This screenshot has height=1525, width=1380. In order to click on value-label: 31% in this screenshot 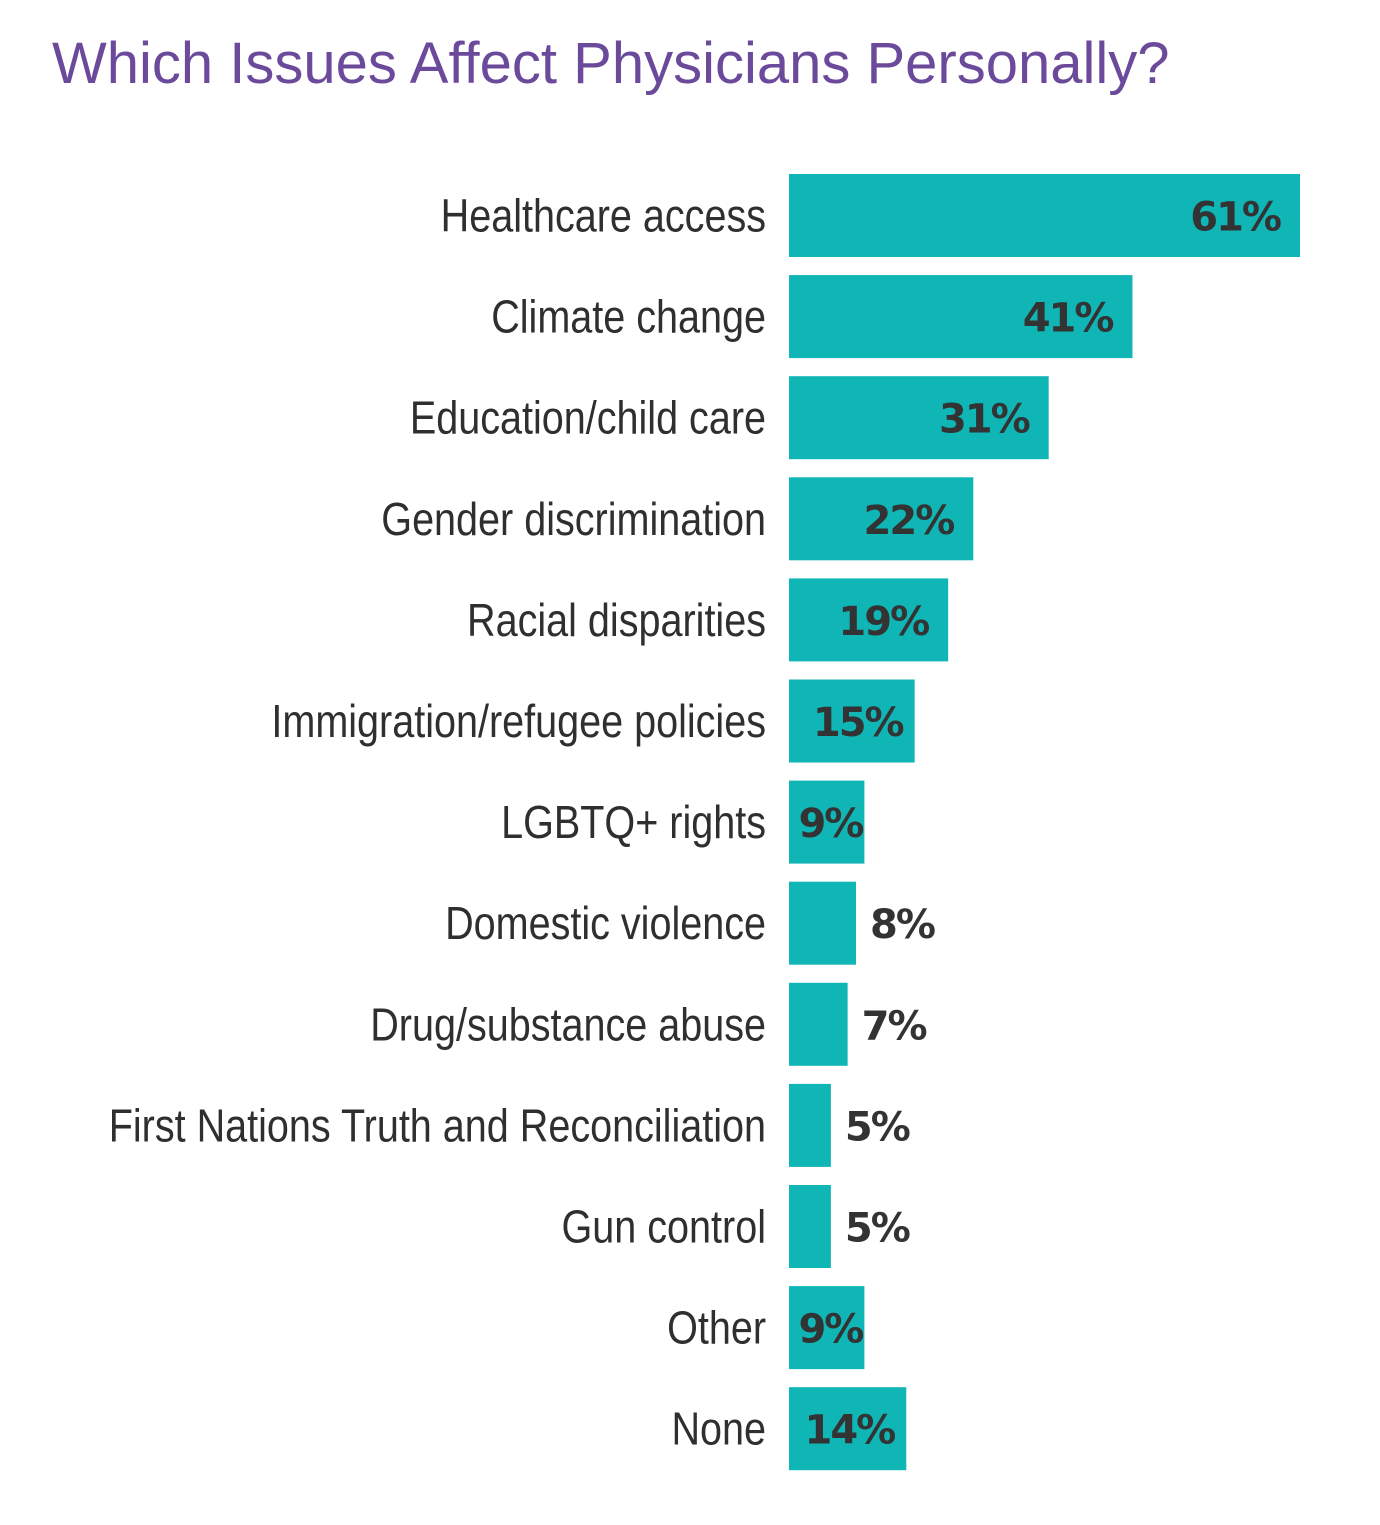, I will do `click(984, 420)`.